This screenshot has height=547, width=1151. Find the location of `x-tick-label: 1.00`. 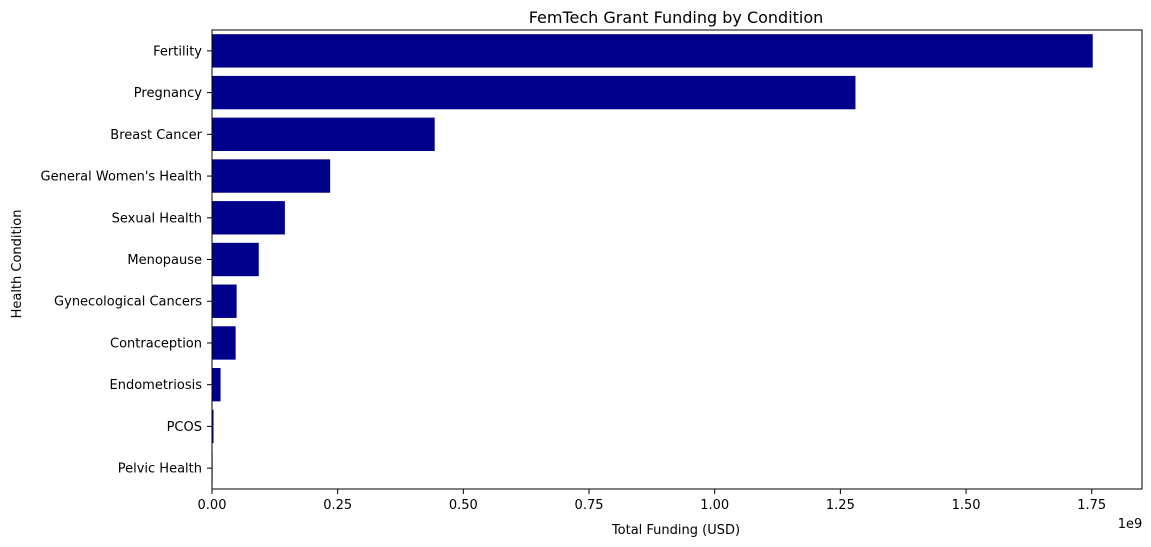

x-tick-label: 1.00 is located at coordinates (714, 505).